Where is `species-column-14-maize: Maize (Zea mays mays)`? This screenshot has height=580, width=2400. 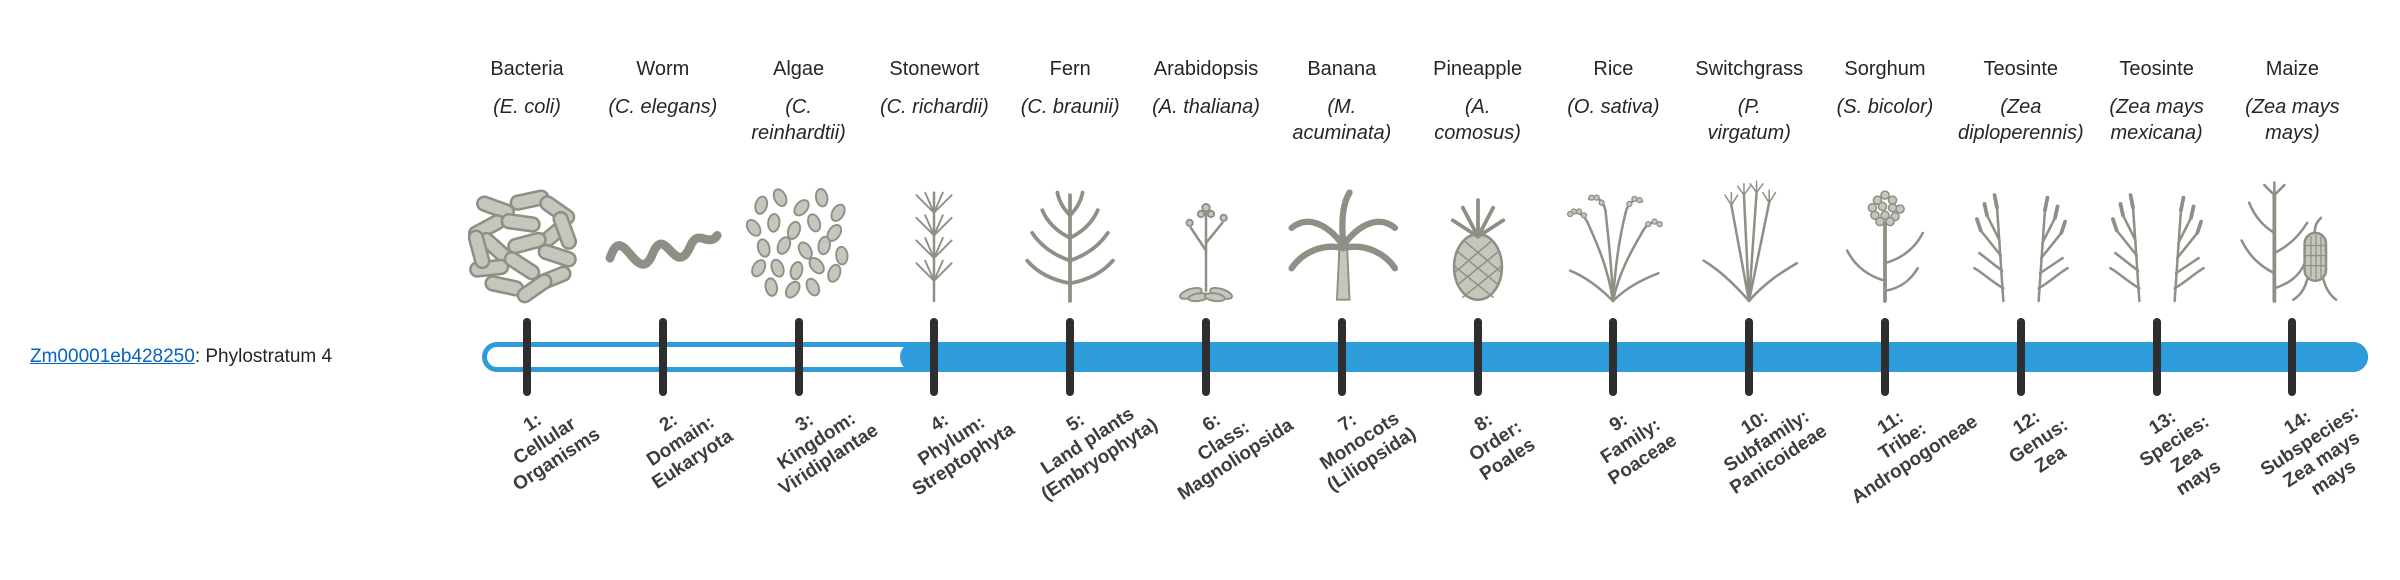 species-column-14-maize: Maize (Zea mays mays) is located at coordinates (2292, 155).